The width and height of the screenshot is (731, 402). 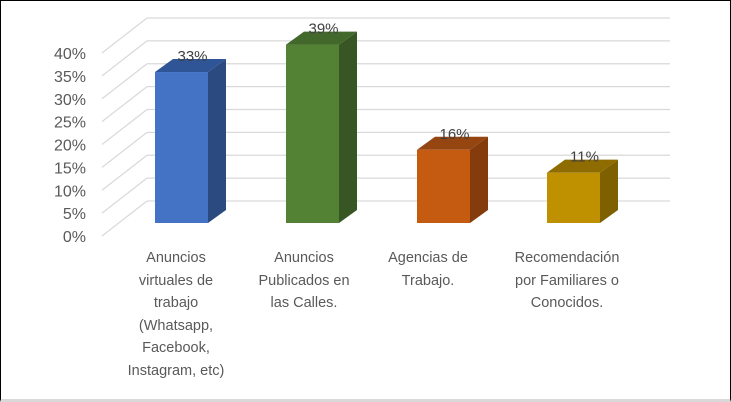 I want to click on bar-3: 16%, so click(x=452, y=174).